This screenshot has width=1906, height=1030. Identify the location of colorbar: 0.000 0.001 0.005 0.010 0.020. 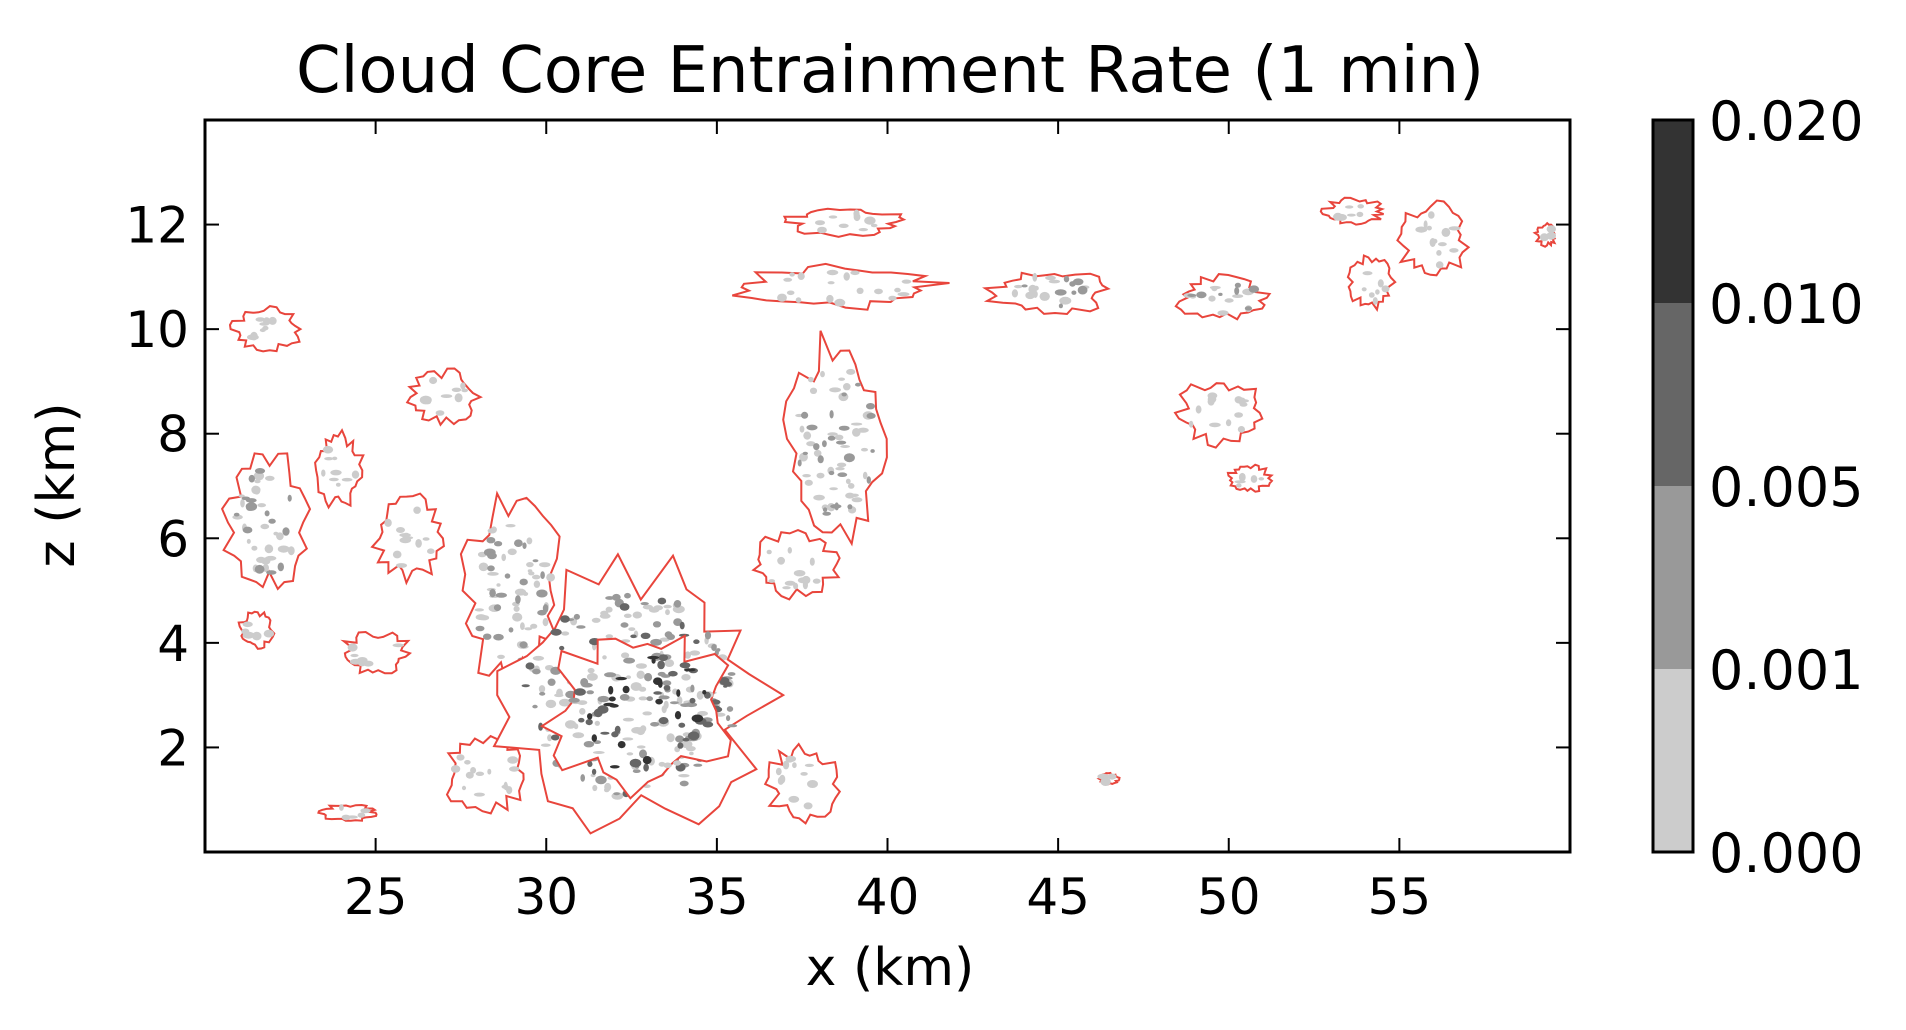
(1757, 487).